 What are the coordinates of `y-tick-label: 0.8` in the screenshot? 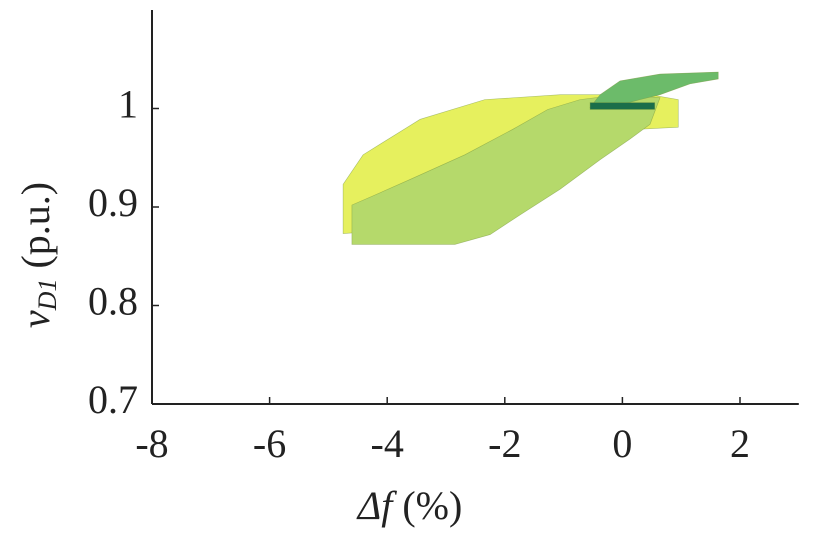 It's located at (113, 301).